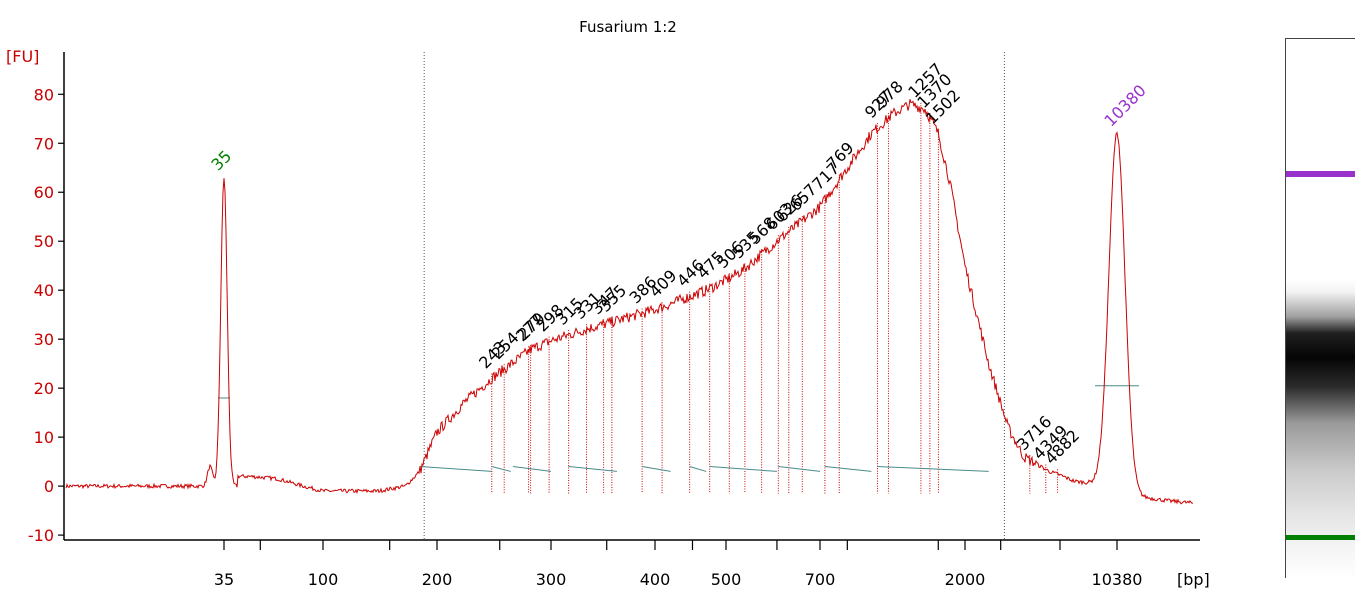 The height and width of the screenshot is (607, 1355). Describe the element at coordinates (44, 388) in the screenshot. I see `y-tick-label: 20` at that location.